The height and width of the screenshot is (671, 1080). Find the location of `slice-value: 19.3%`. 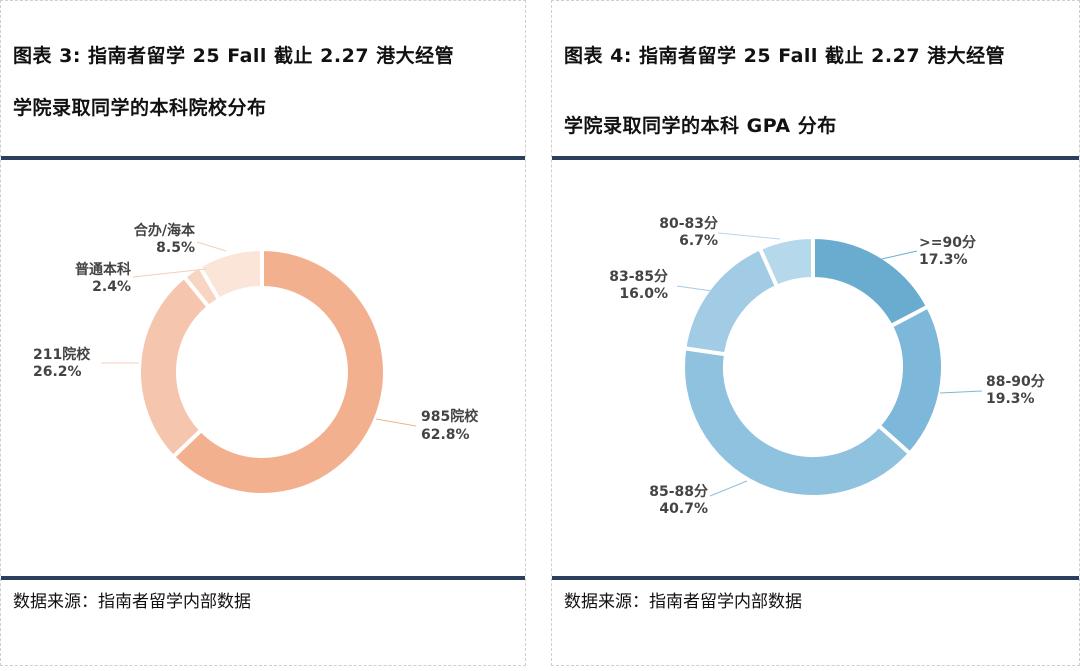

slice-value: 19.3% is located at coordinates (1010, 399).